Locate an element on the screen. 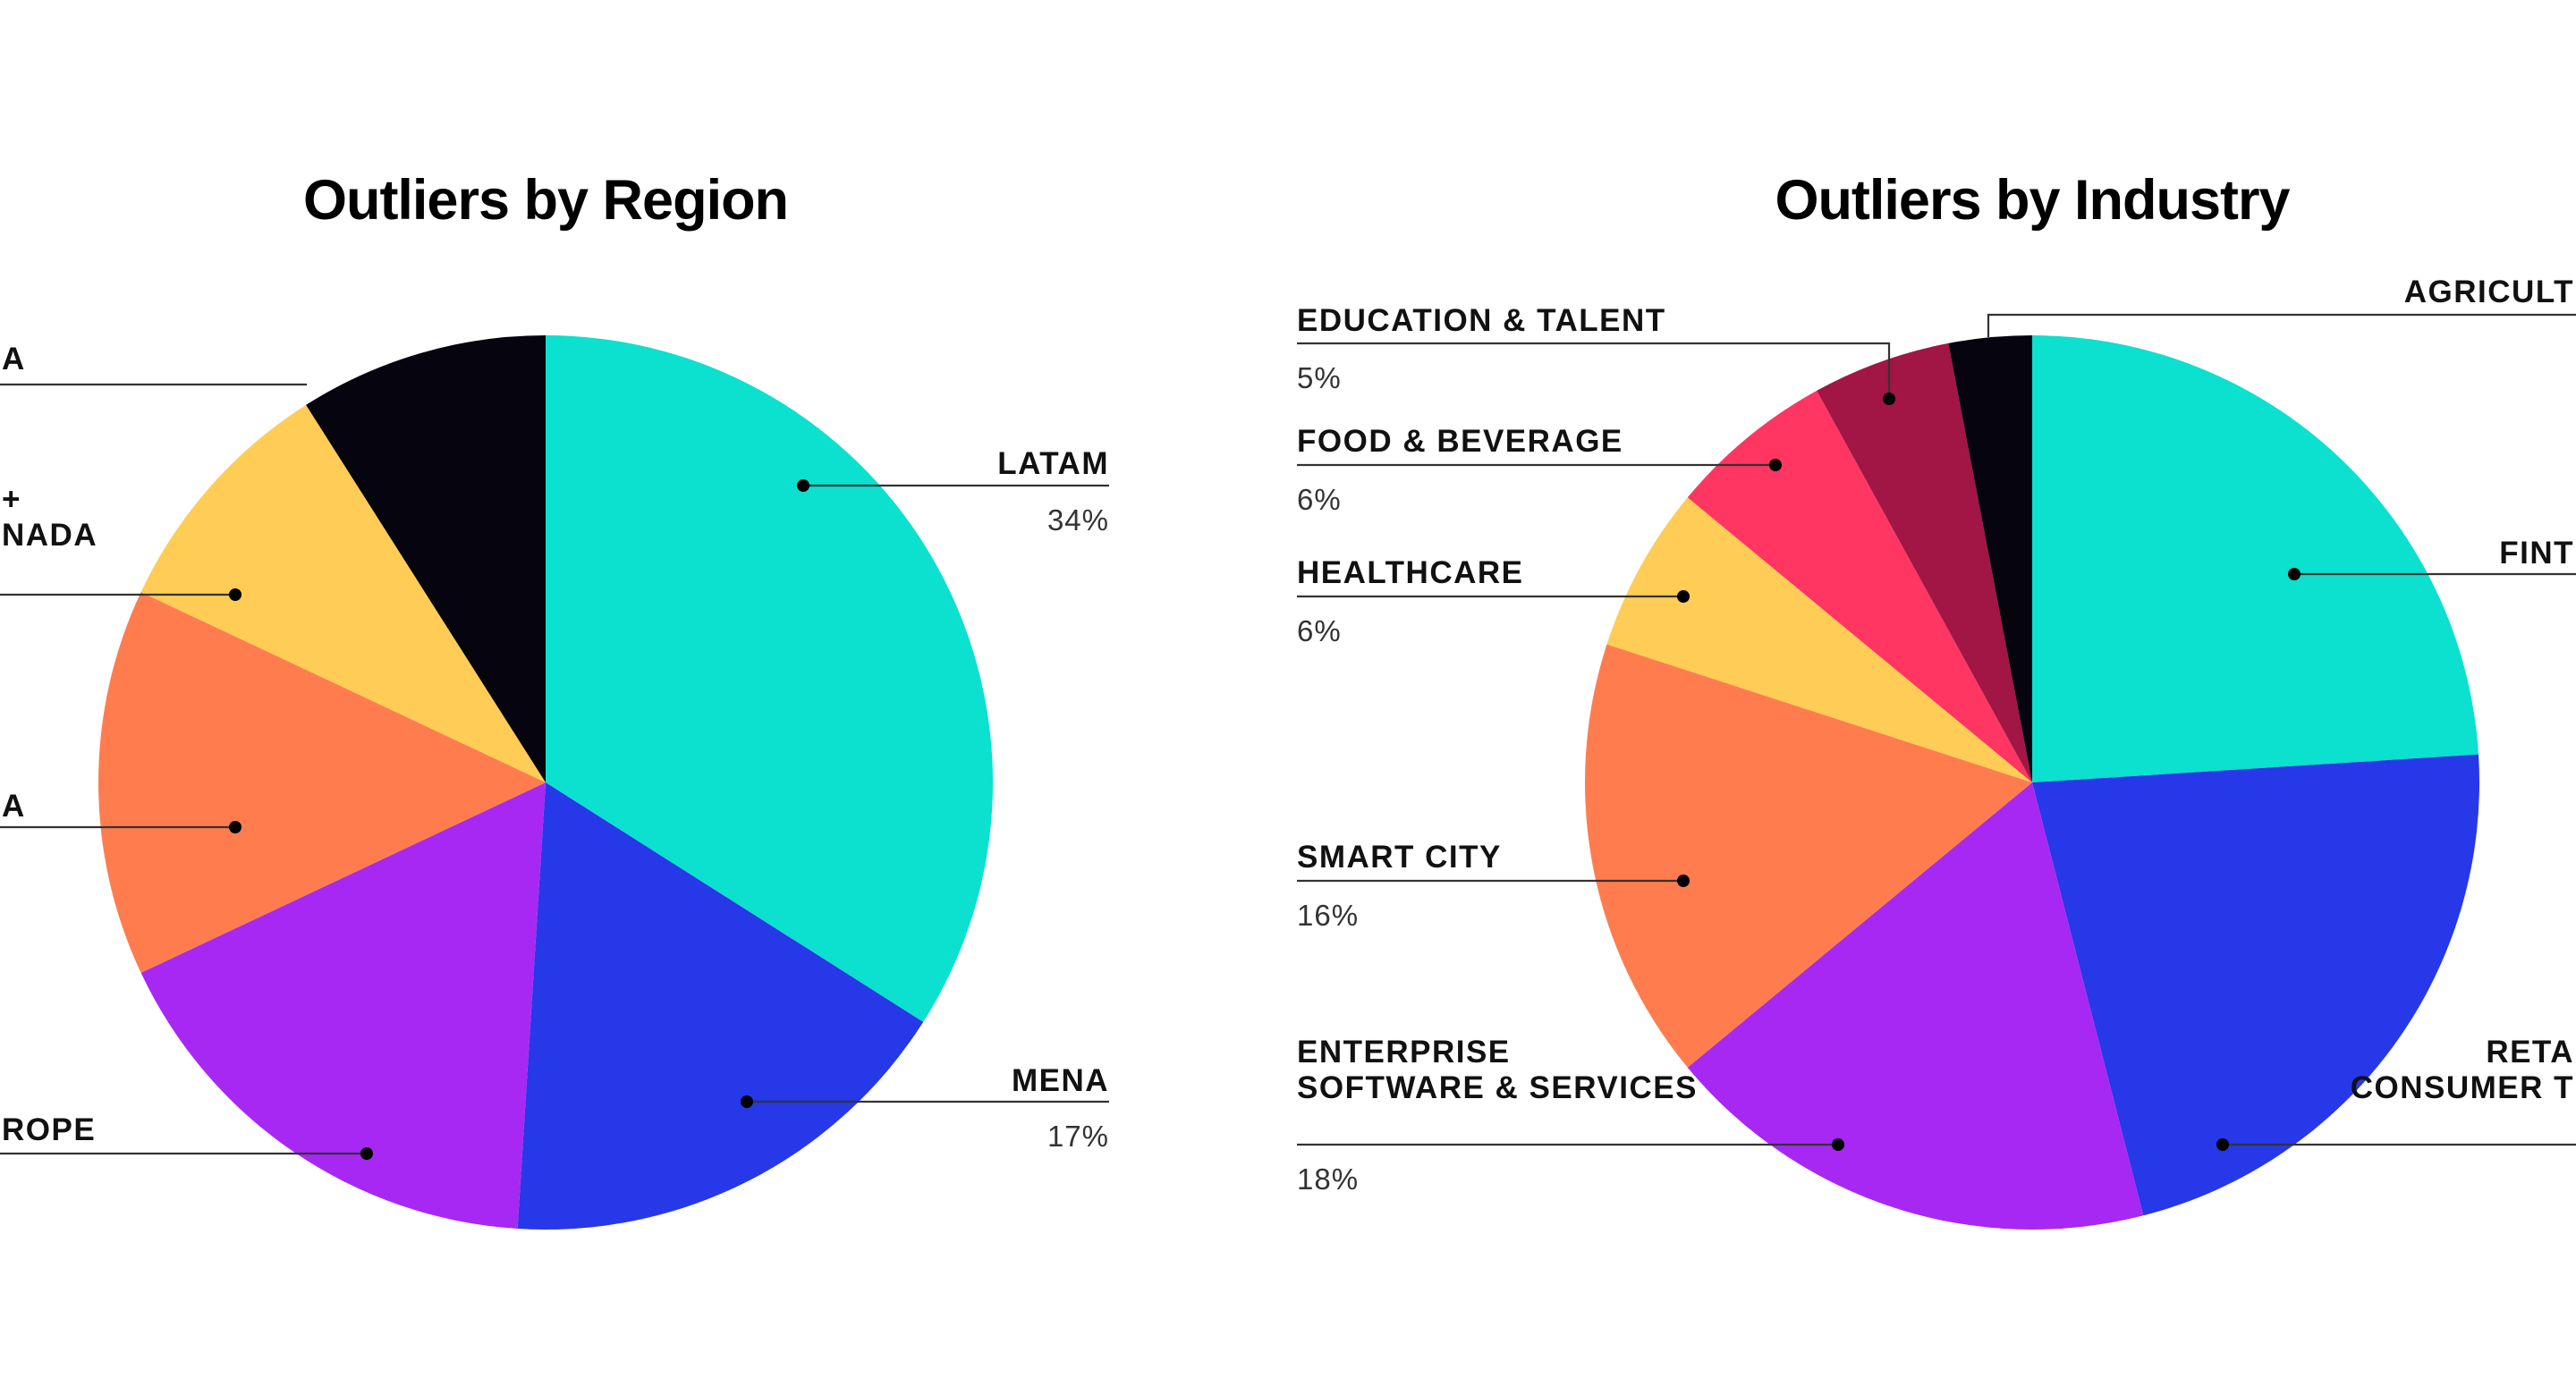 The height and width of the screenshot is (1395, 2576). region-label-latam-percent: 34% is located at coordinates (1078, 520).